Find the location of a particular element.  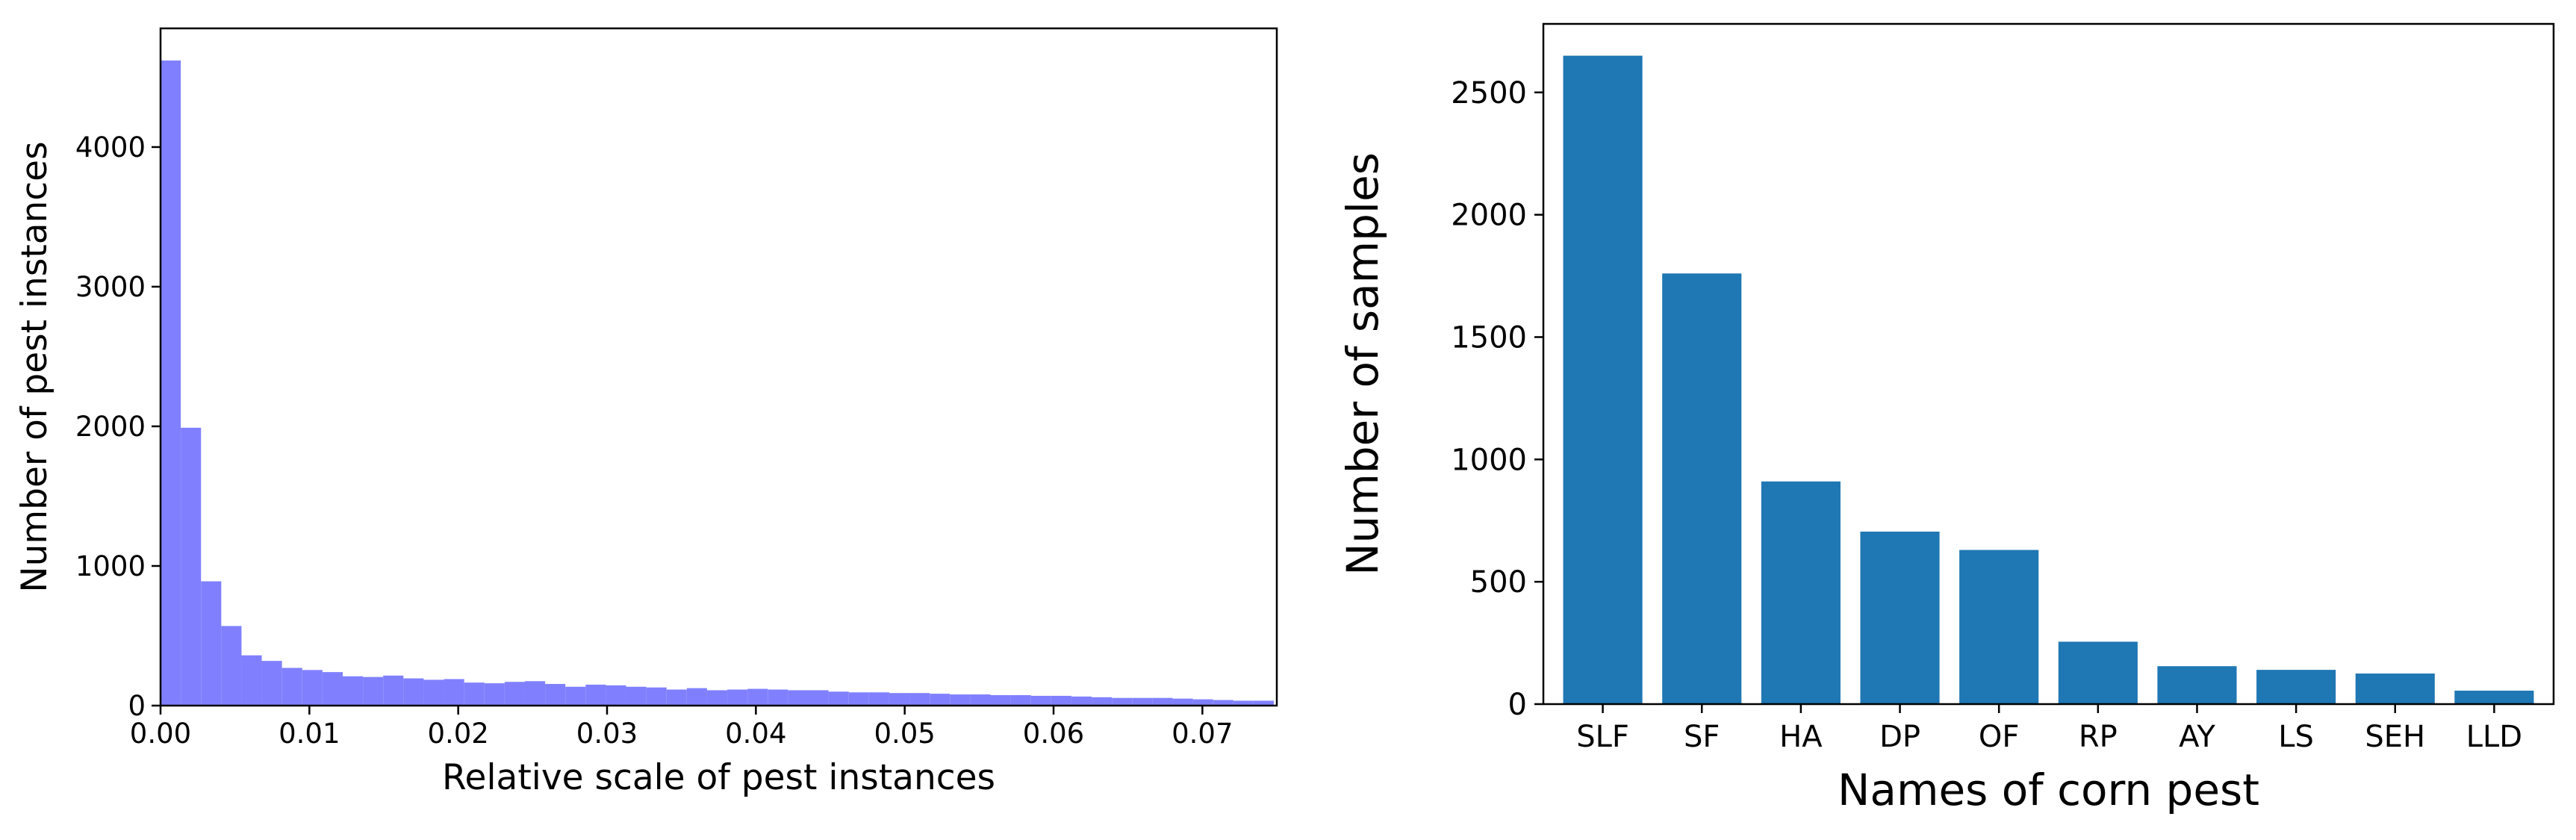

bar-chart-x-tick-label: SEH is located at coordinates (2395, 737).